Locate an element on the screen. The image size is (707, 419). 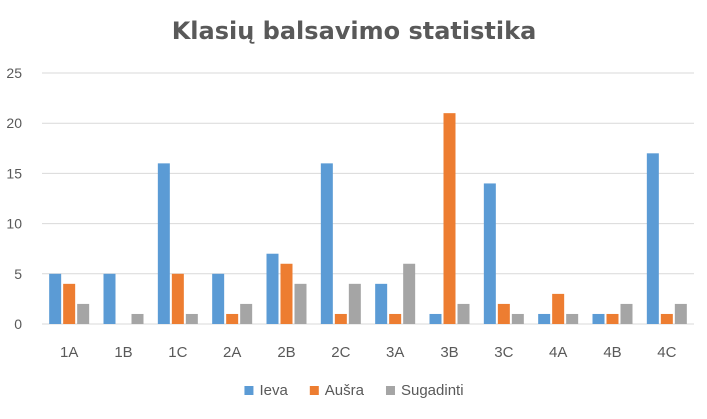
legend-label: Aušra is located at coordinates (345, 390).